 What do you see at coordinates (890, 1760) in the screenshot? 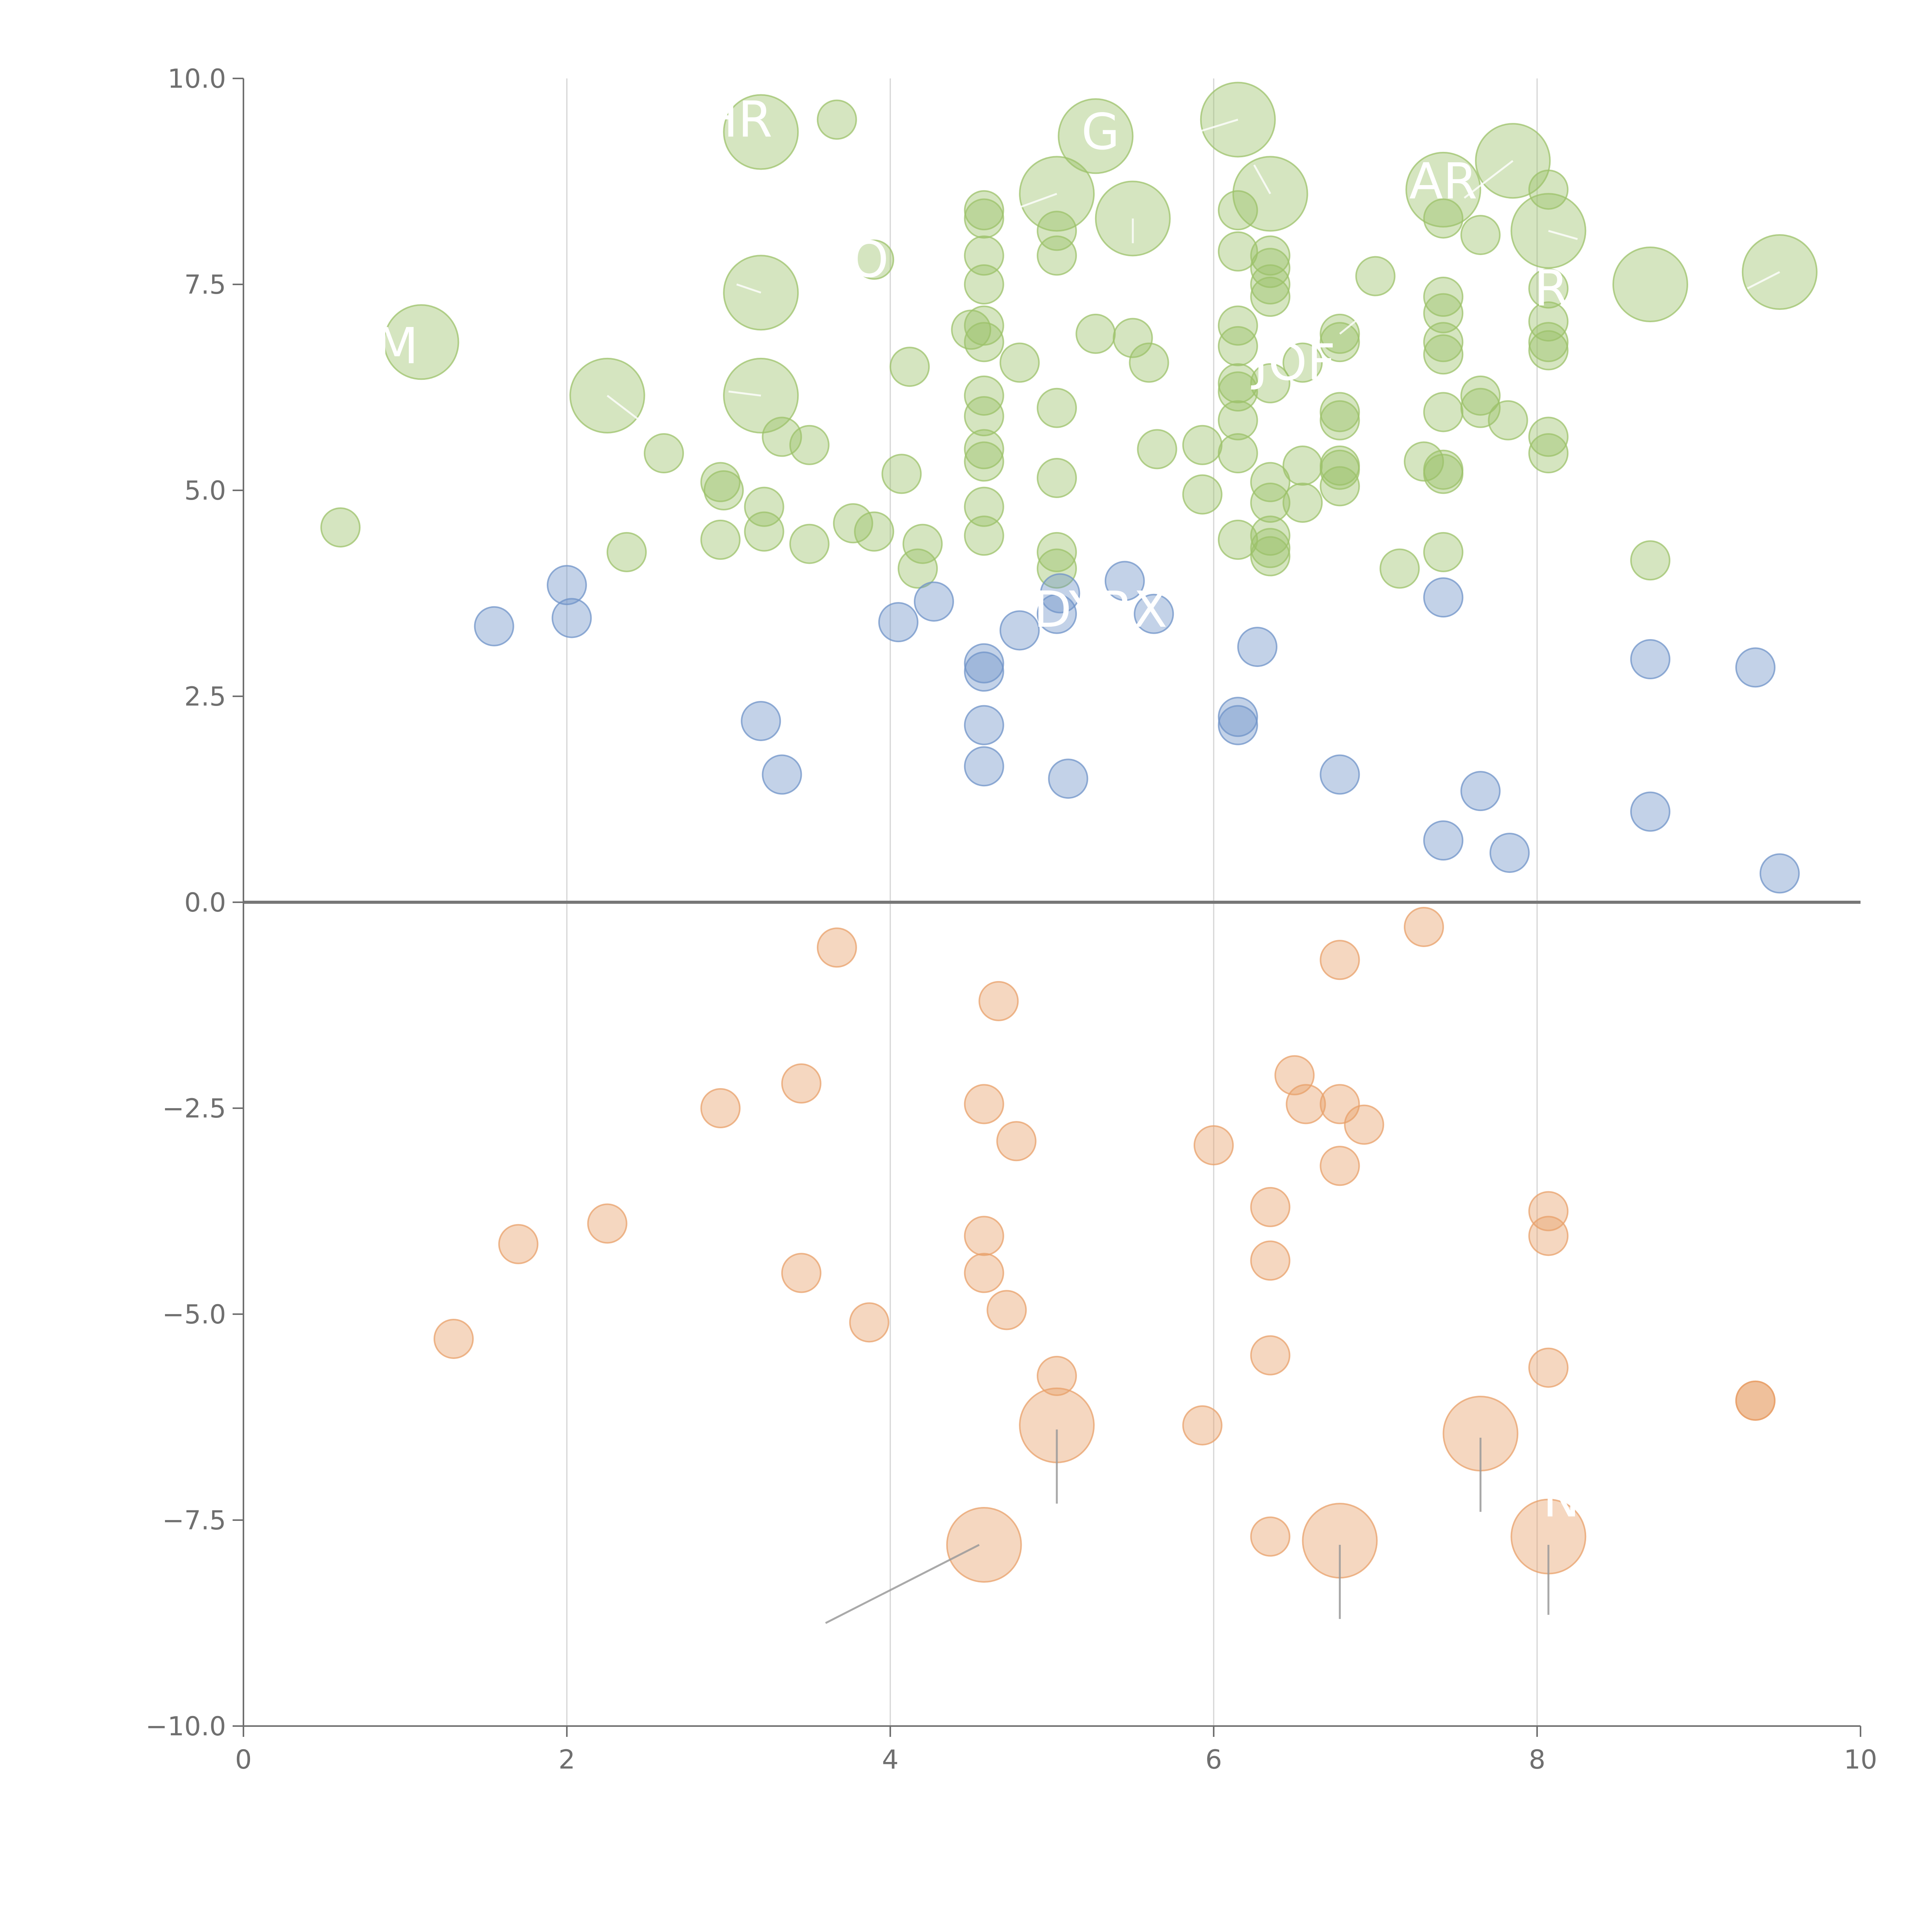
I see `x-tick-label: 4` at bounding box center [890, 1760].